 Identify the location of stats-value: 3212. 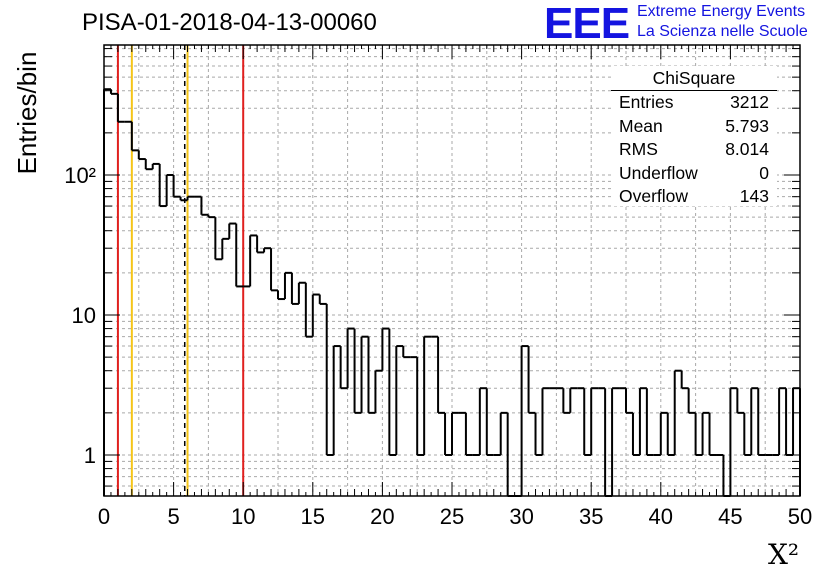
(749, 102).